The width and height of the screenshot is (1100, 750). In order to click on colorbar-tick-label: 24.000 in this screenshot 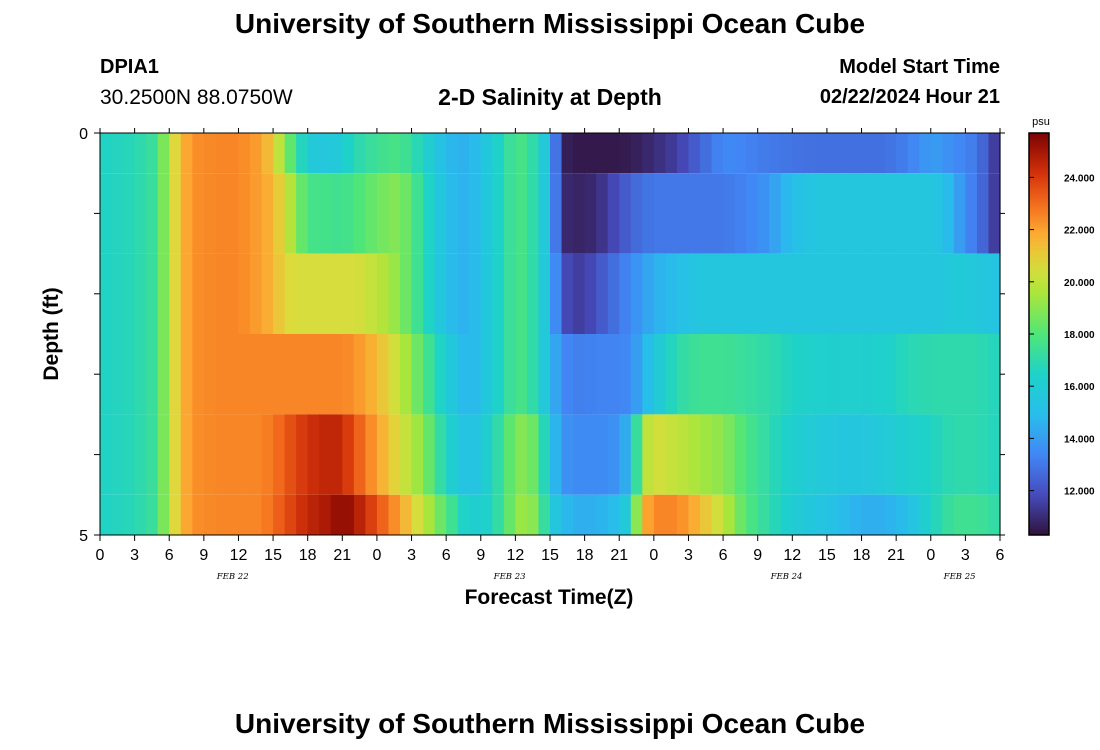, I will do `click(1079, 178)`.